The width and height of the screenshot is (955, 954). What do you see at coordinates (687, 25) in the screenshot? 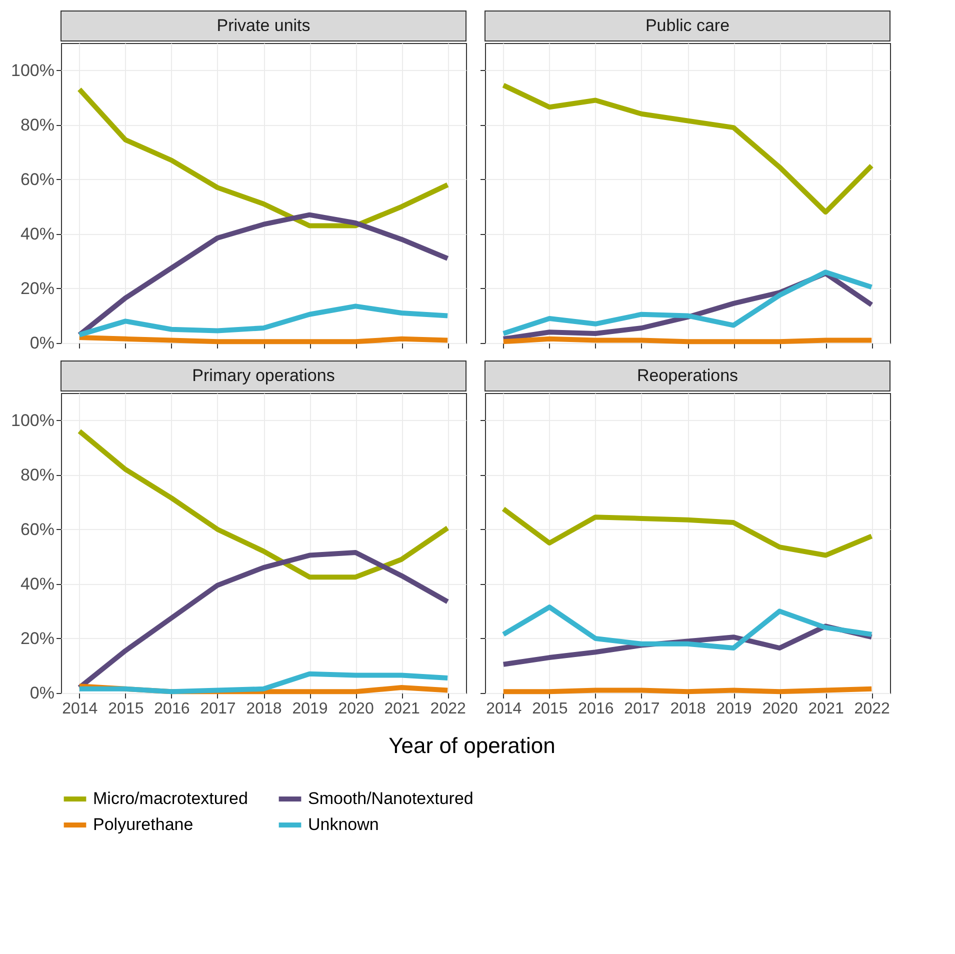
I see `chart-title: Public care` at bounding box center [687, 25].